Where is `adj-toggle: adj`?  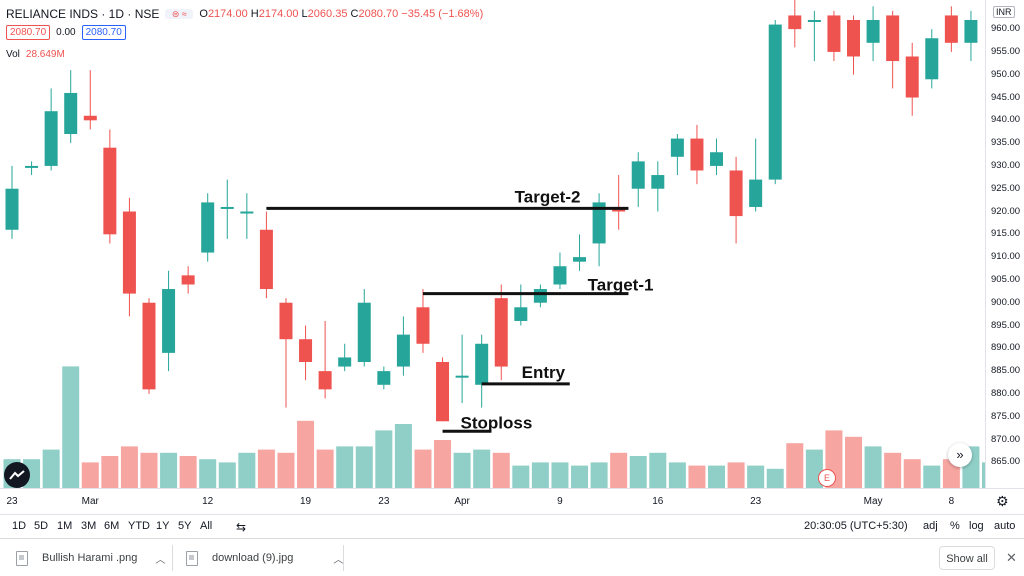 adj-toggle: adj is located at coordinates (930, 526).